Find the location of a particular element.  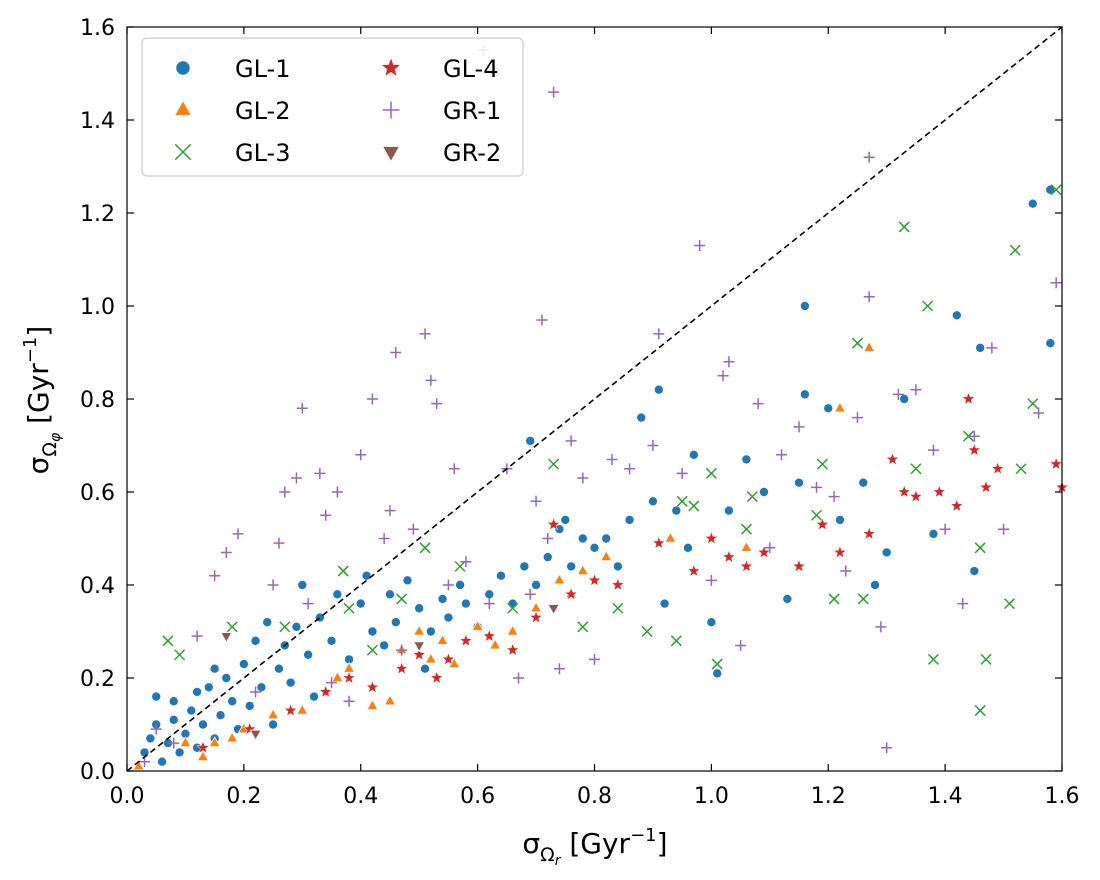

legend-item-gl-1: GL-1 is located at coordinates (232, 69).